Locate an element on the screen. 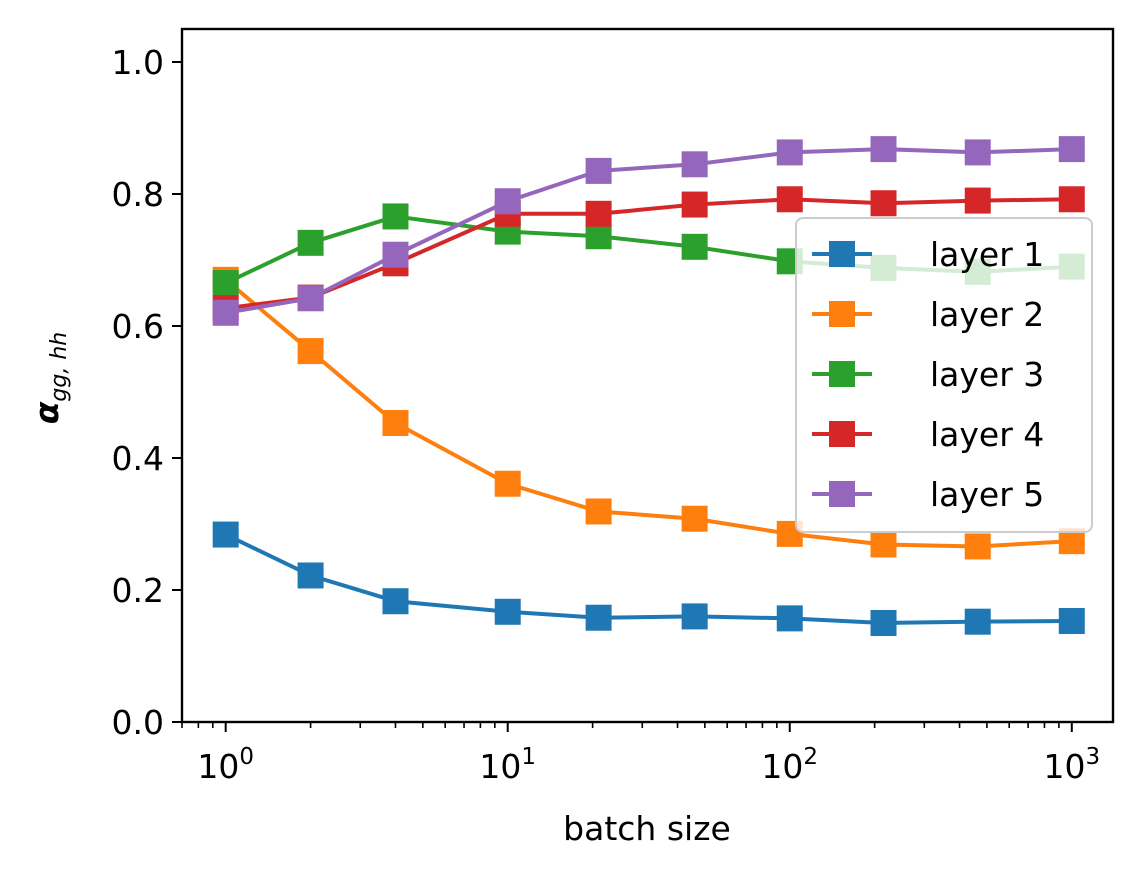 Image resolution: width=1142 pixels, height=879 pixels. legend-item: layer 5 is located at coordinates (928, 494).